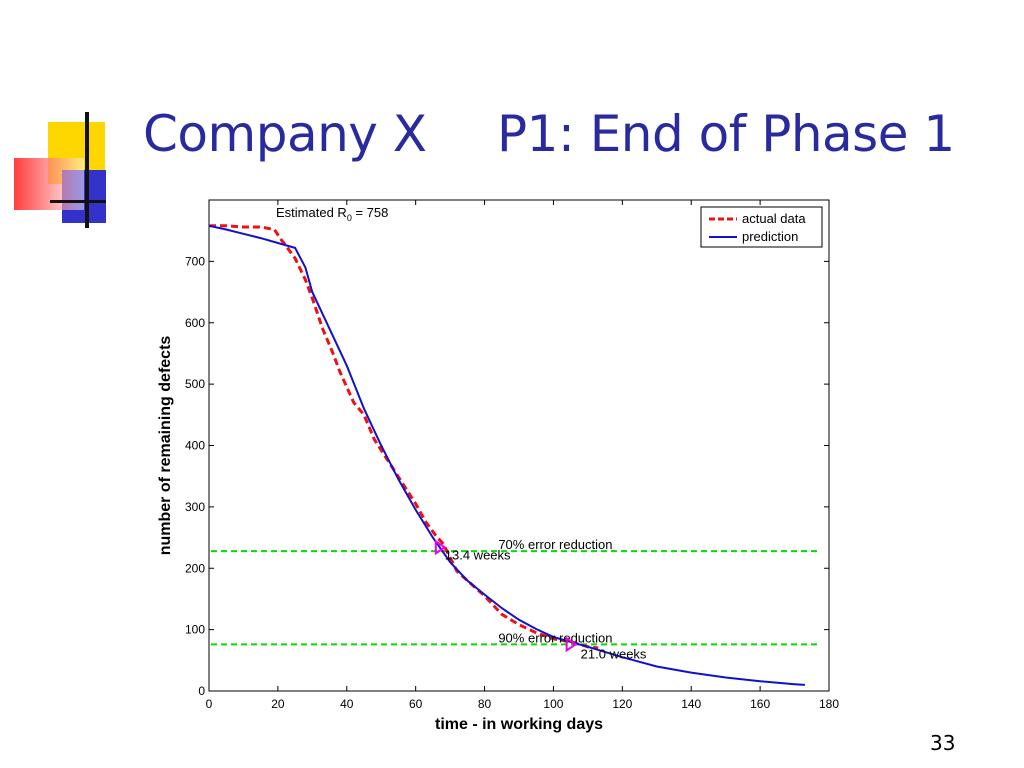 The image size is (1024, 768). What do you see at coordinates (165, 446) in the screenshot?
I see `y-axis-label: number of remaining defects` at bounding box center [165, 446].